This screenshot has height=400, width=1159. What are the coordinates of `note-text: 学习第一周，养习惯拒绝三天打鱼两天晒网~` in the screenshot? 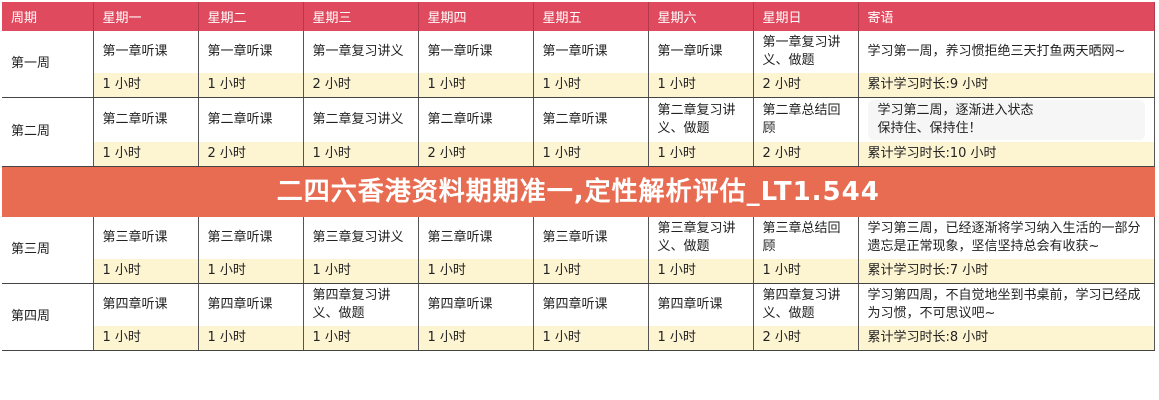 It's located at (996, 51).